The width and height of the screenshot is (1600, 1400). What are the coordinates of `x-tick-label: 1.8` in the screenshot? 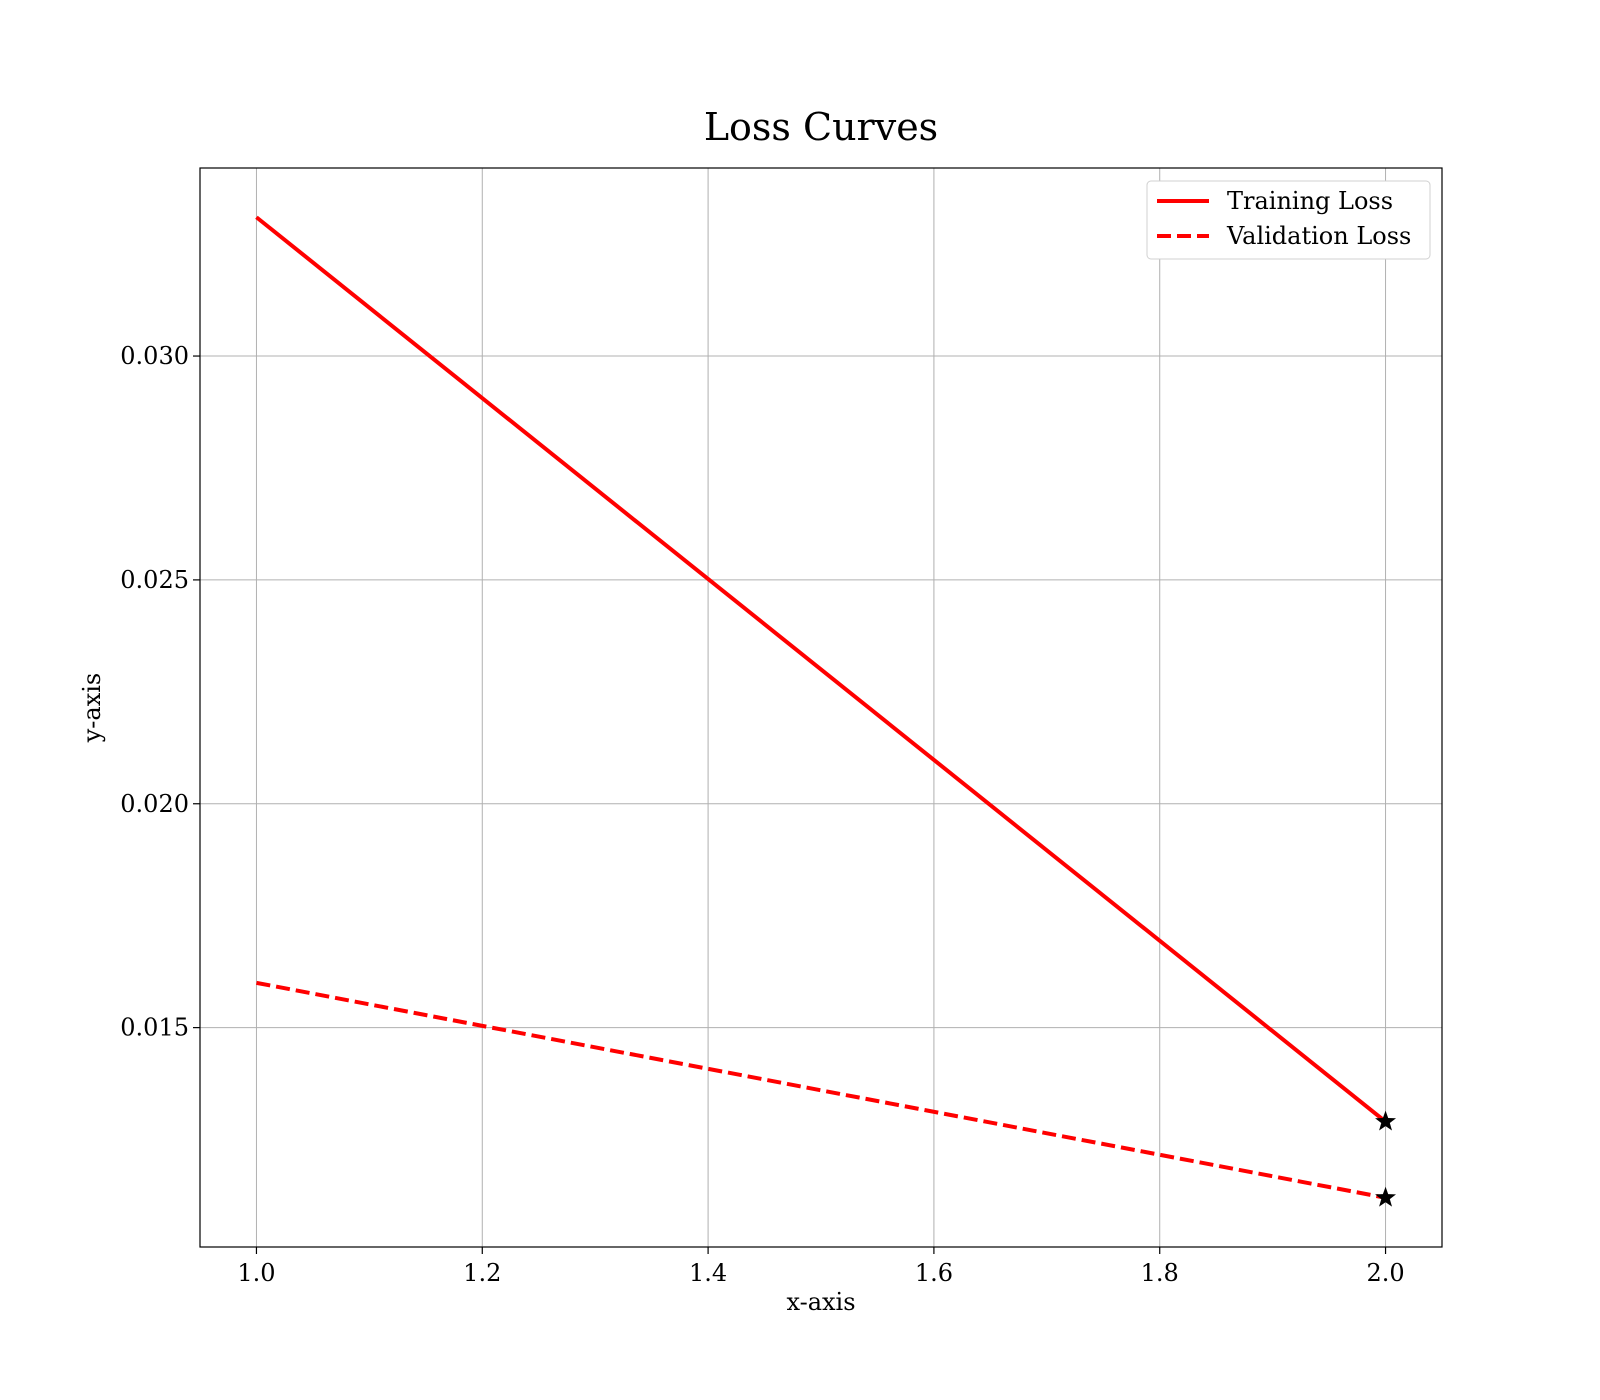 It's located at (1160, 1273).